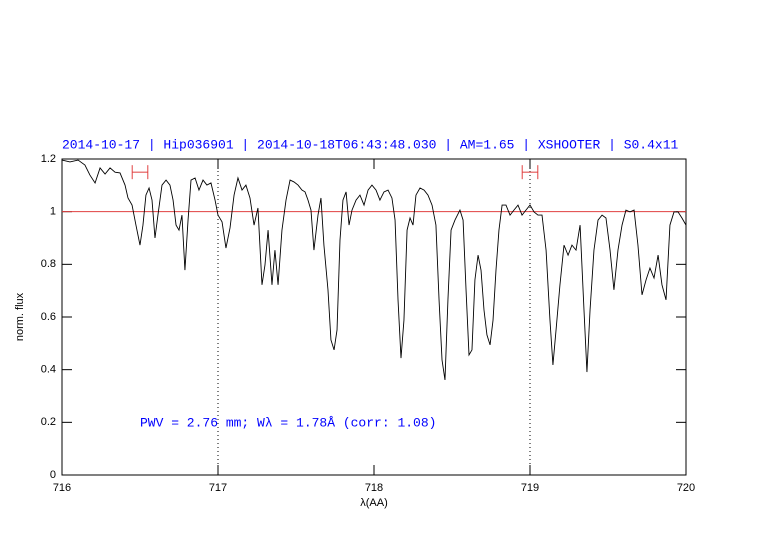 The height and width of the screenshot is (542, 782). What do you see at coordinates (53, 475) in the screenshot?
I see `y-tick-label: 0` at bounding box center [53, 475].